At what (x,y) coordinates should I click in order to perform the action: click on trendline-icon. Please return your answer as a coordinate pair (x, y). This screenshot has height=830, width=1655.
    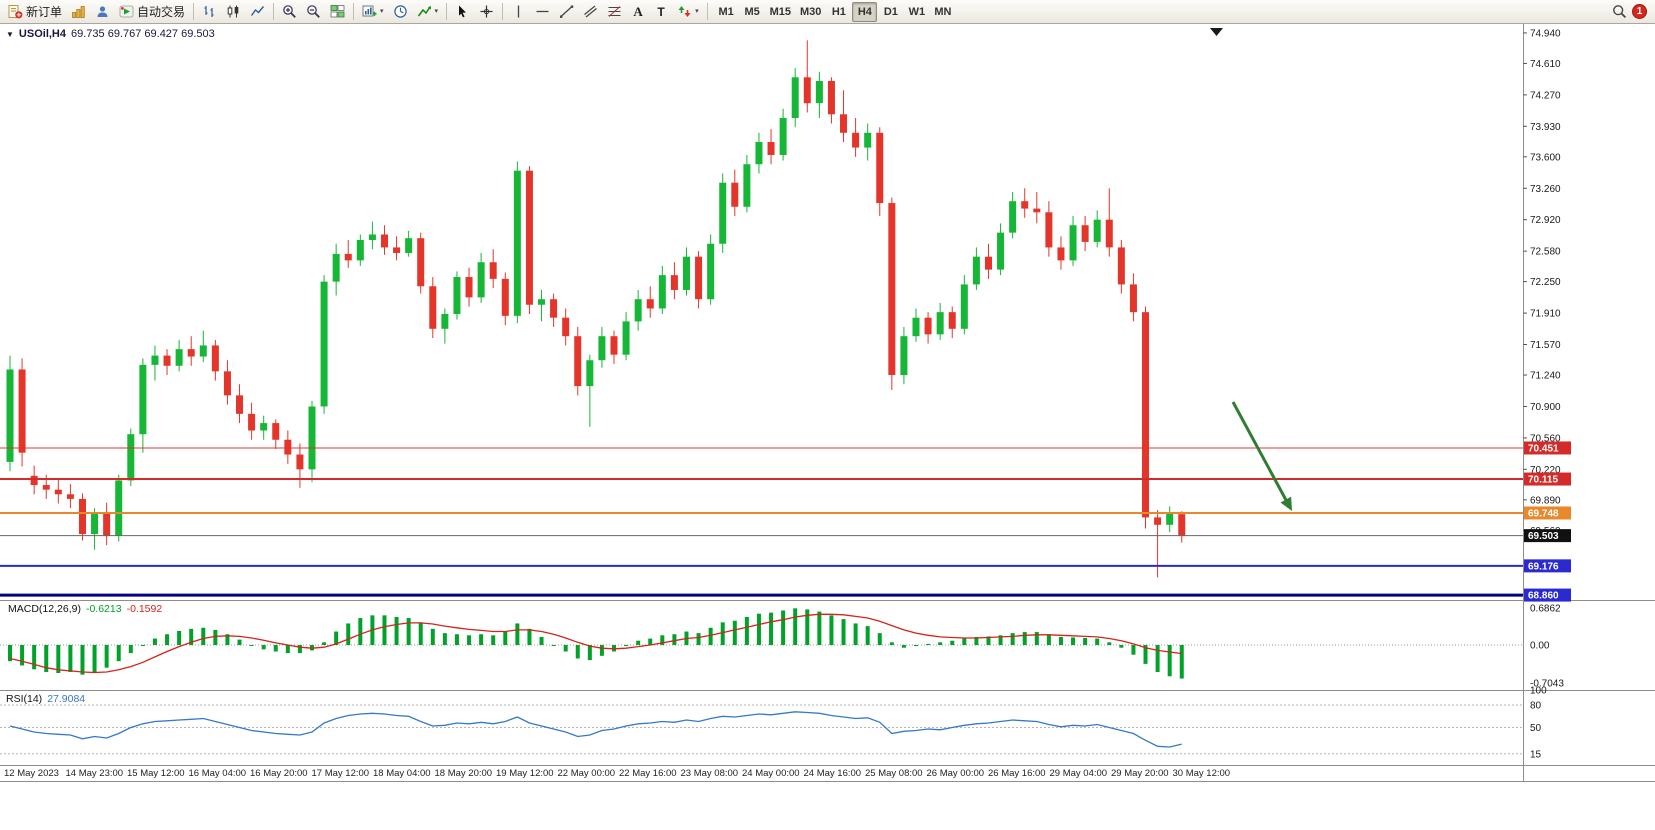
    Looking at the image, I should click on (567, 11).